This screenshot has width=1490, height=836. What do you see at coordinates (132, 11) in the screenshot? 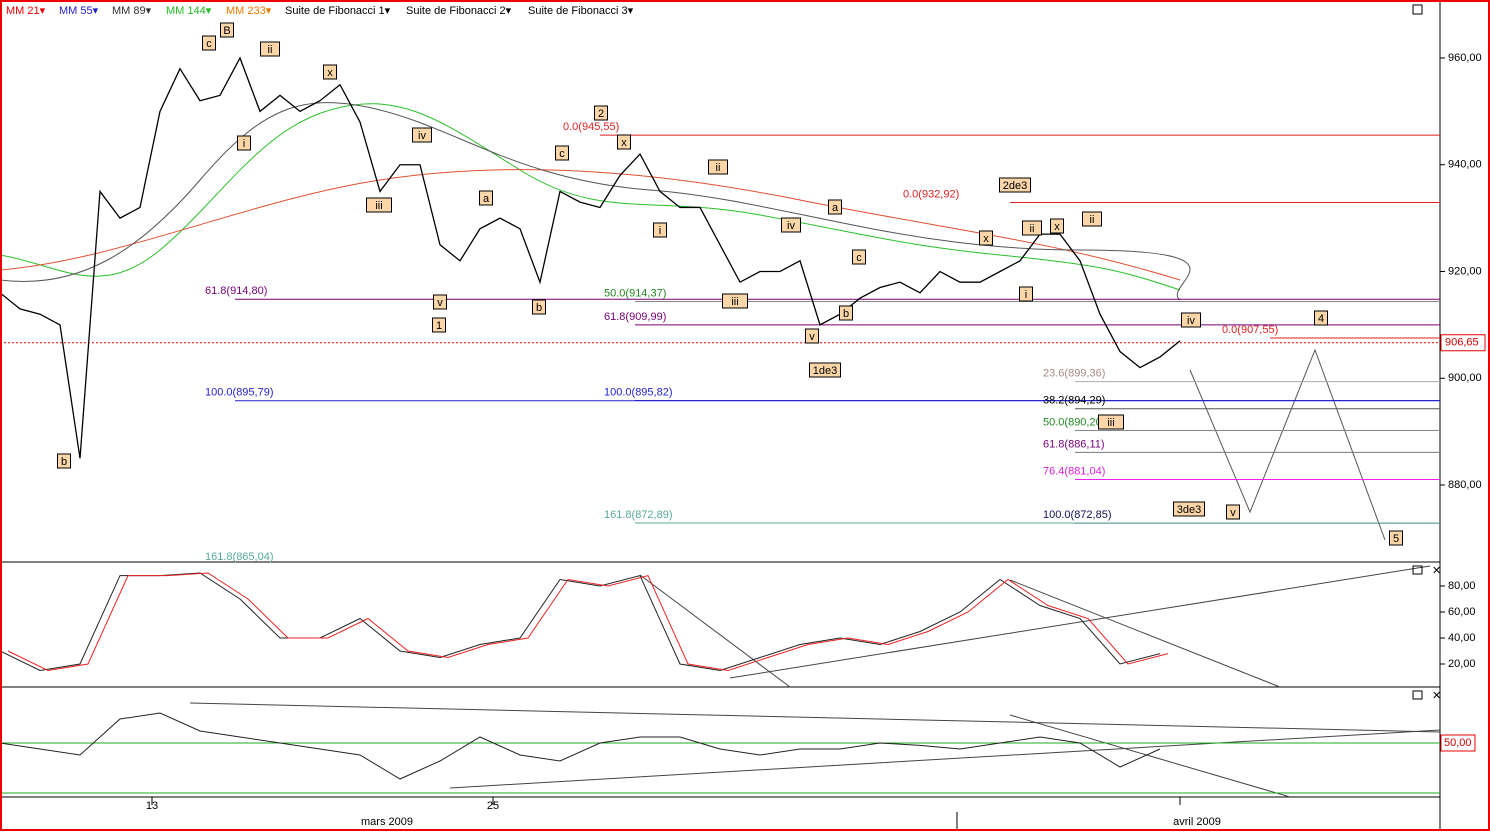
I see `toolbar-item: MM 89▾` at bounding box center [132, 11].